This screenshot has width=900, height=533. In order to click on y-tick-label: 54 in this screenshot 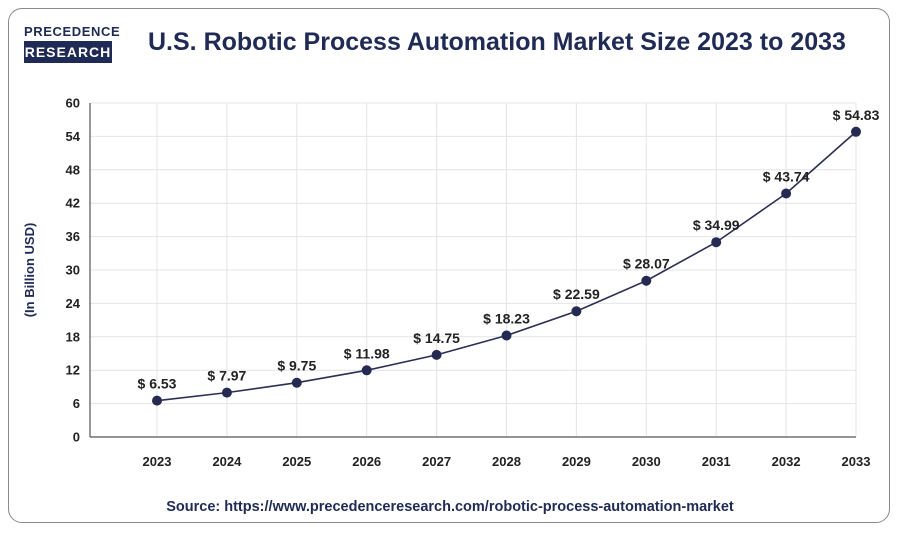, I will do `click(73, 136)`.